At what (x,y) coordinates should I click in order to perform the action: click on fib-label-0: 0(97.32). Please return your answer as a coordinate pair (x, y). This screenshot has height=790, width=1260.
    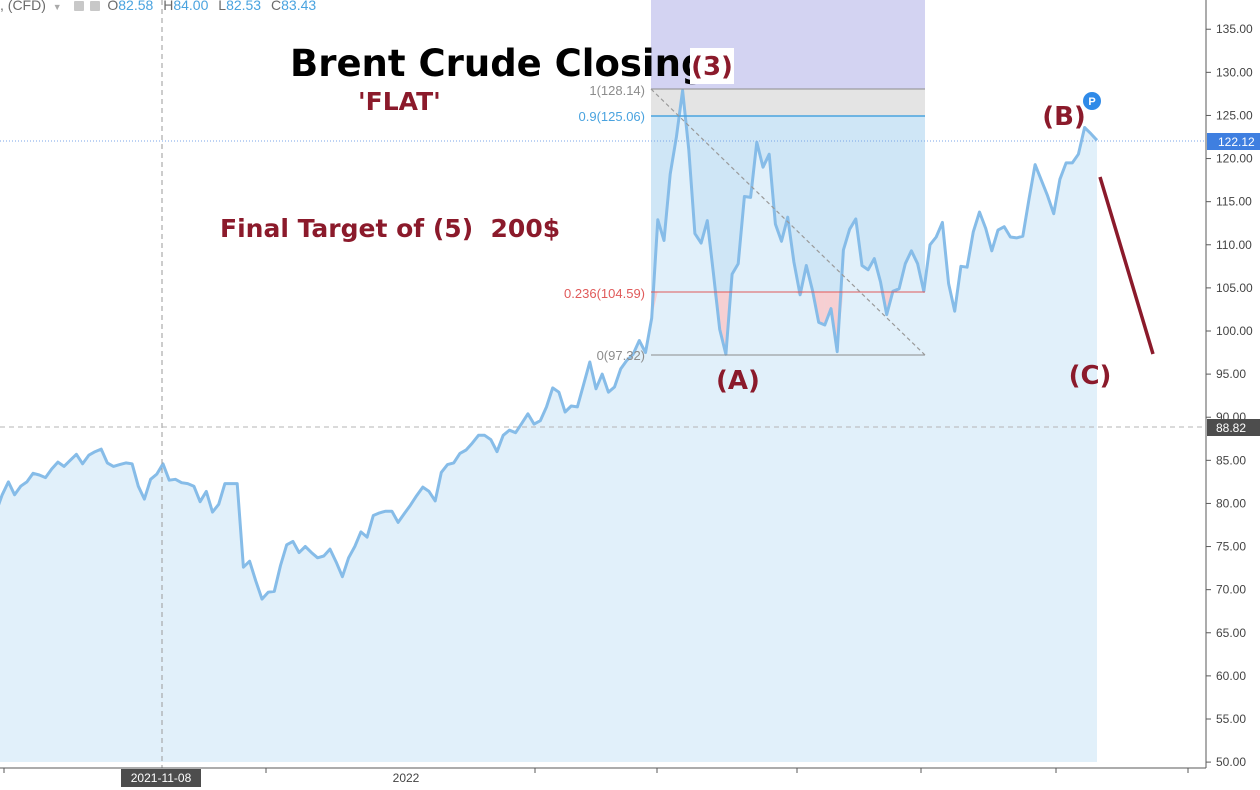
    Looking at the image, I should click on (621, 355).